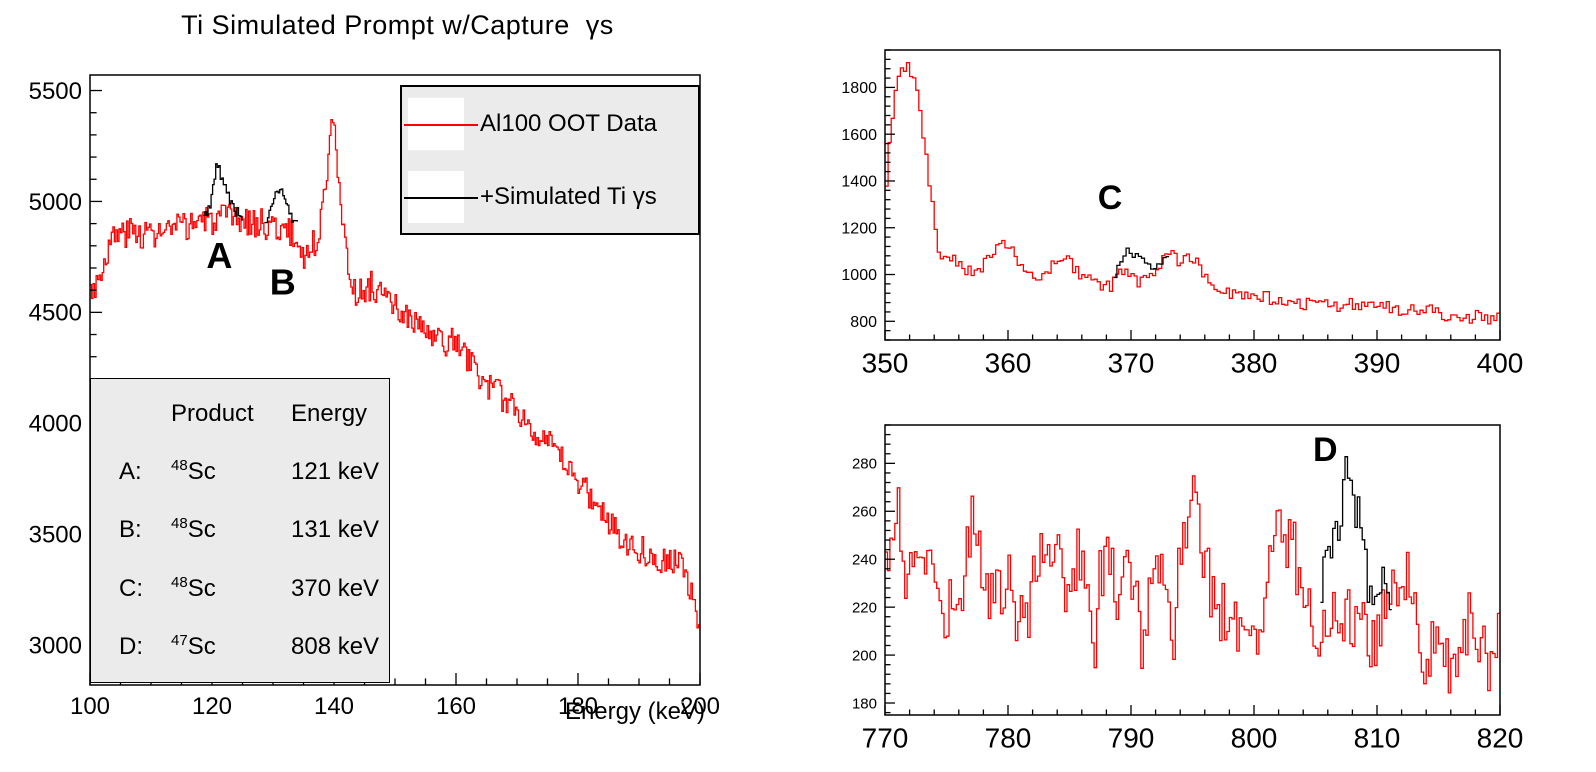 Image resolution: width=1596 pixels, height=772 pixels. What do you see at coordinates (131, 588) in the screenshot?
I see `row-key: C:` at bounding box center [131, 588].